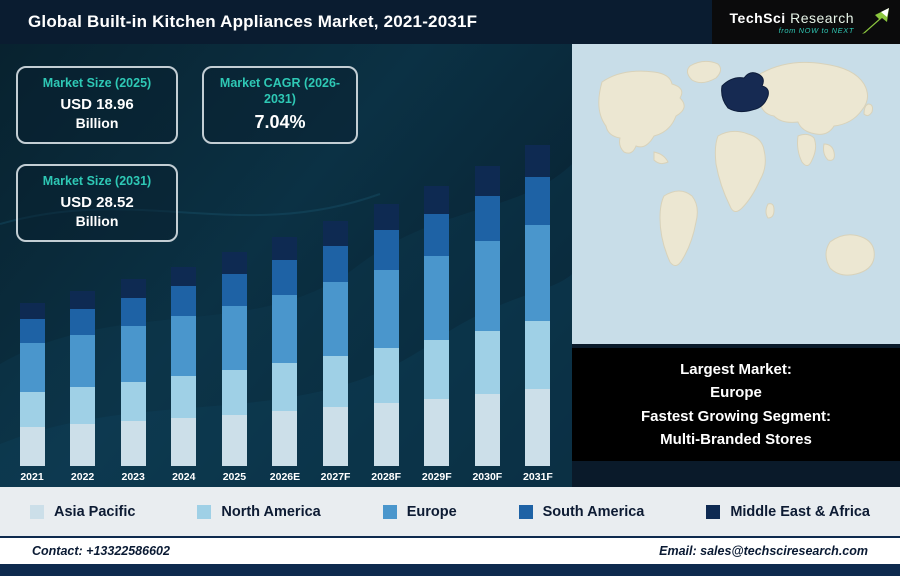 Image resolution: width=900 pixels, height=576 pixels. I want to click on bar-year-label: 2021, so click(32, 477).